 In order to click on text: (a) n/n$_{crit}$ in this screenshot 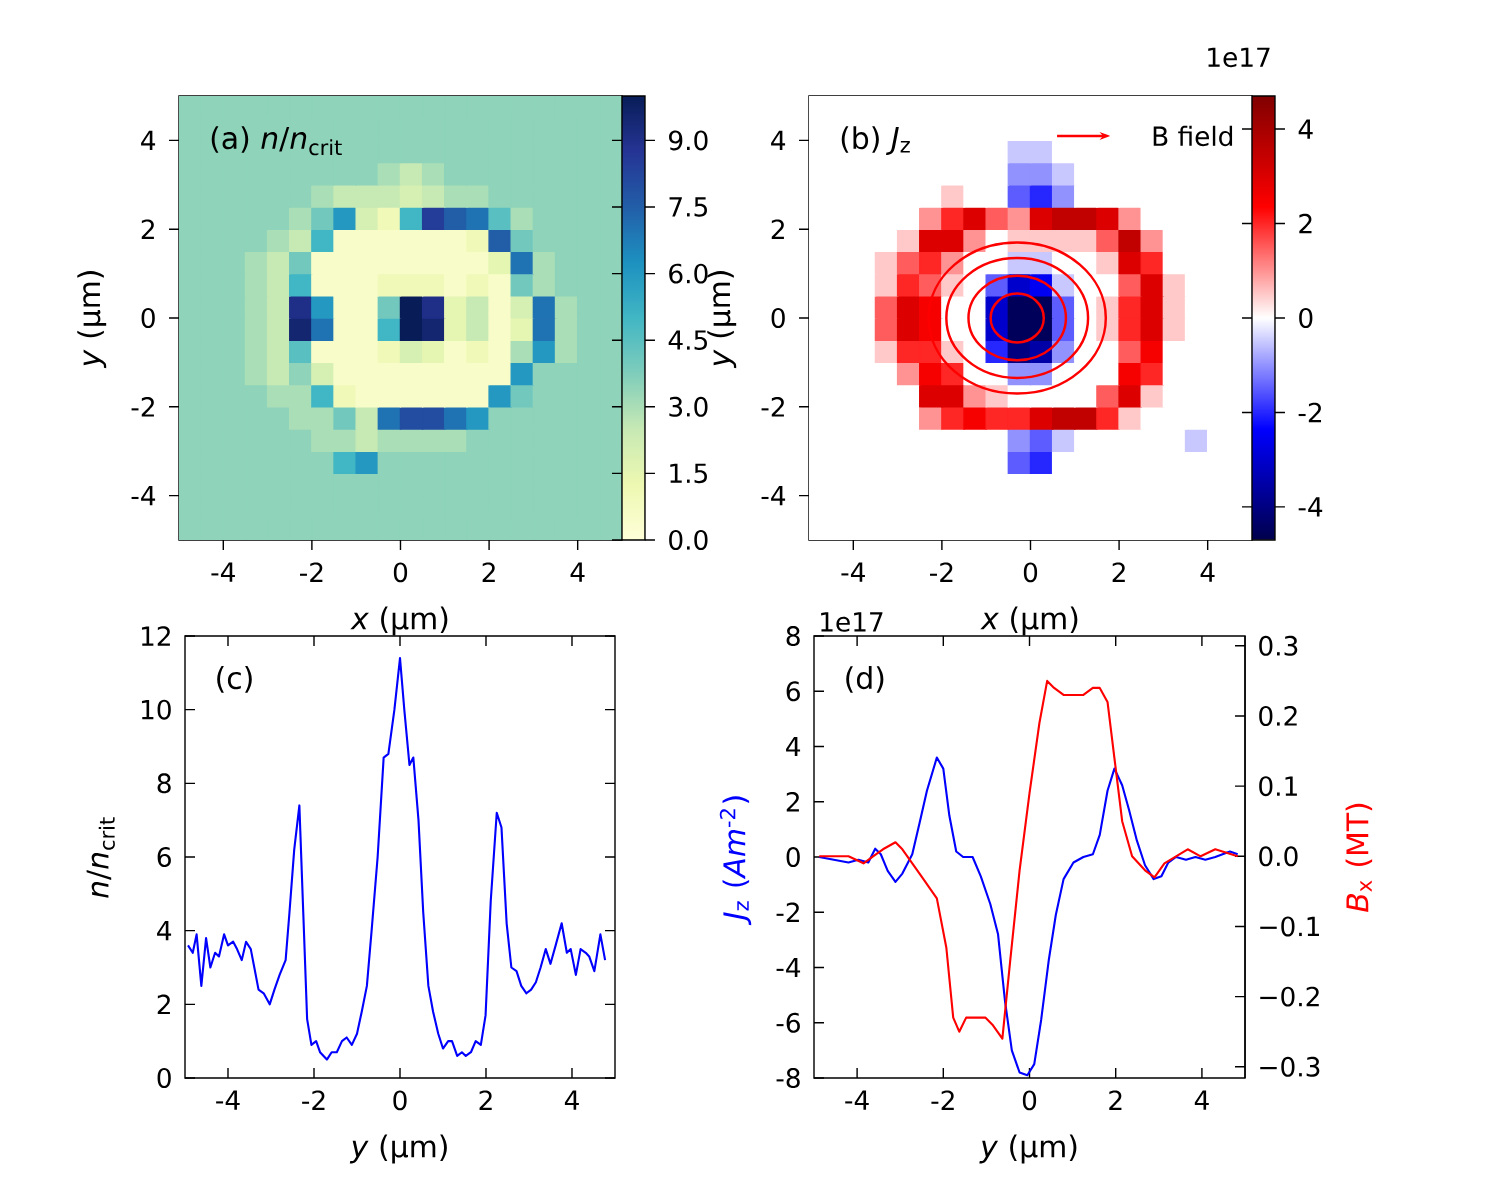, I will do `click(276, 141)`.